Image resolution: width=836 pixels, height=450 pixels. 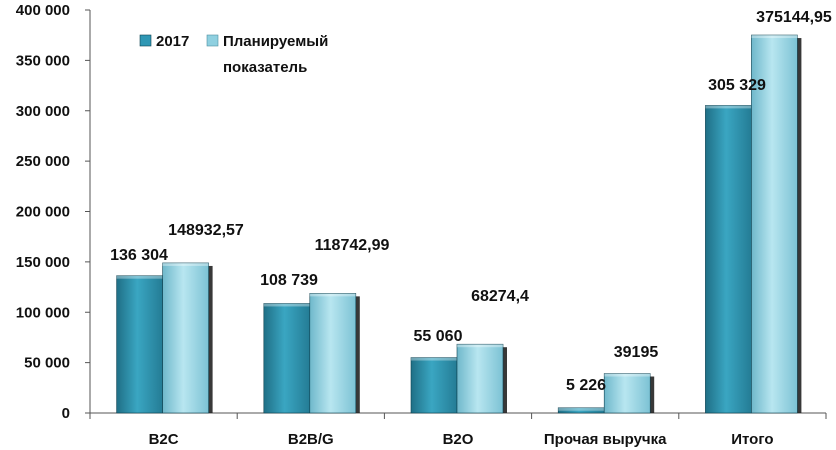 What do you see at coordinates (289, 280) in the screenshot?
I see `data-label: 108 739` at bounding box center [289, 280].